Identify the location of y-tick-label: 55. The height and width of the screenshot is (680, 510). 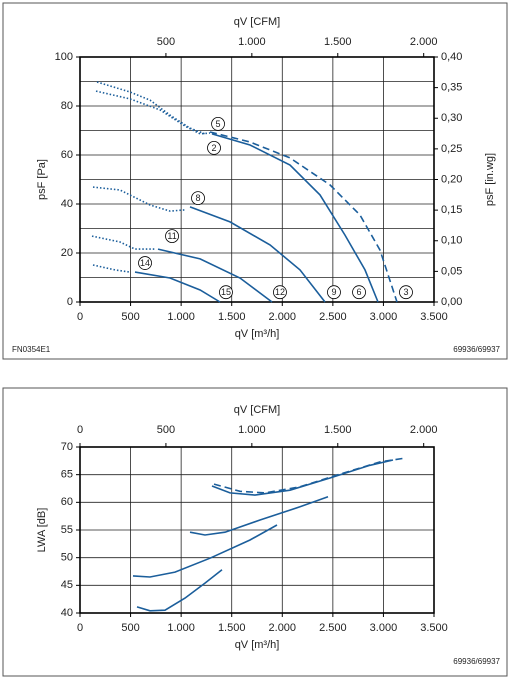
(67, 530).